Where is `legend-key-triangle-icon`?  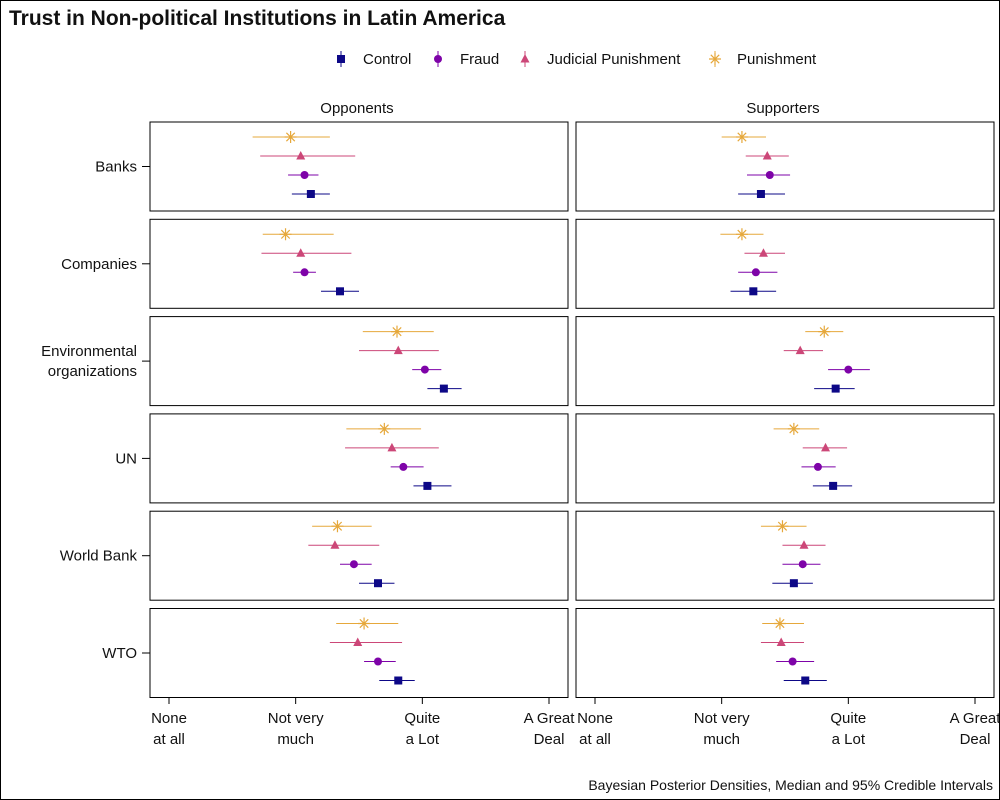 legend-key-triangle-icon is located at coordinates (525, 58).